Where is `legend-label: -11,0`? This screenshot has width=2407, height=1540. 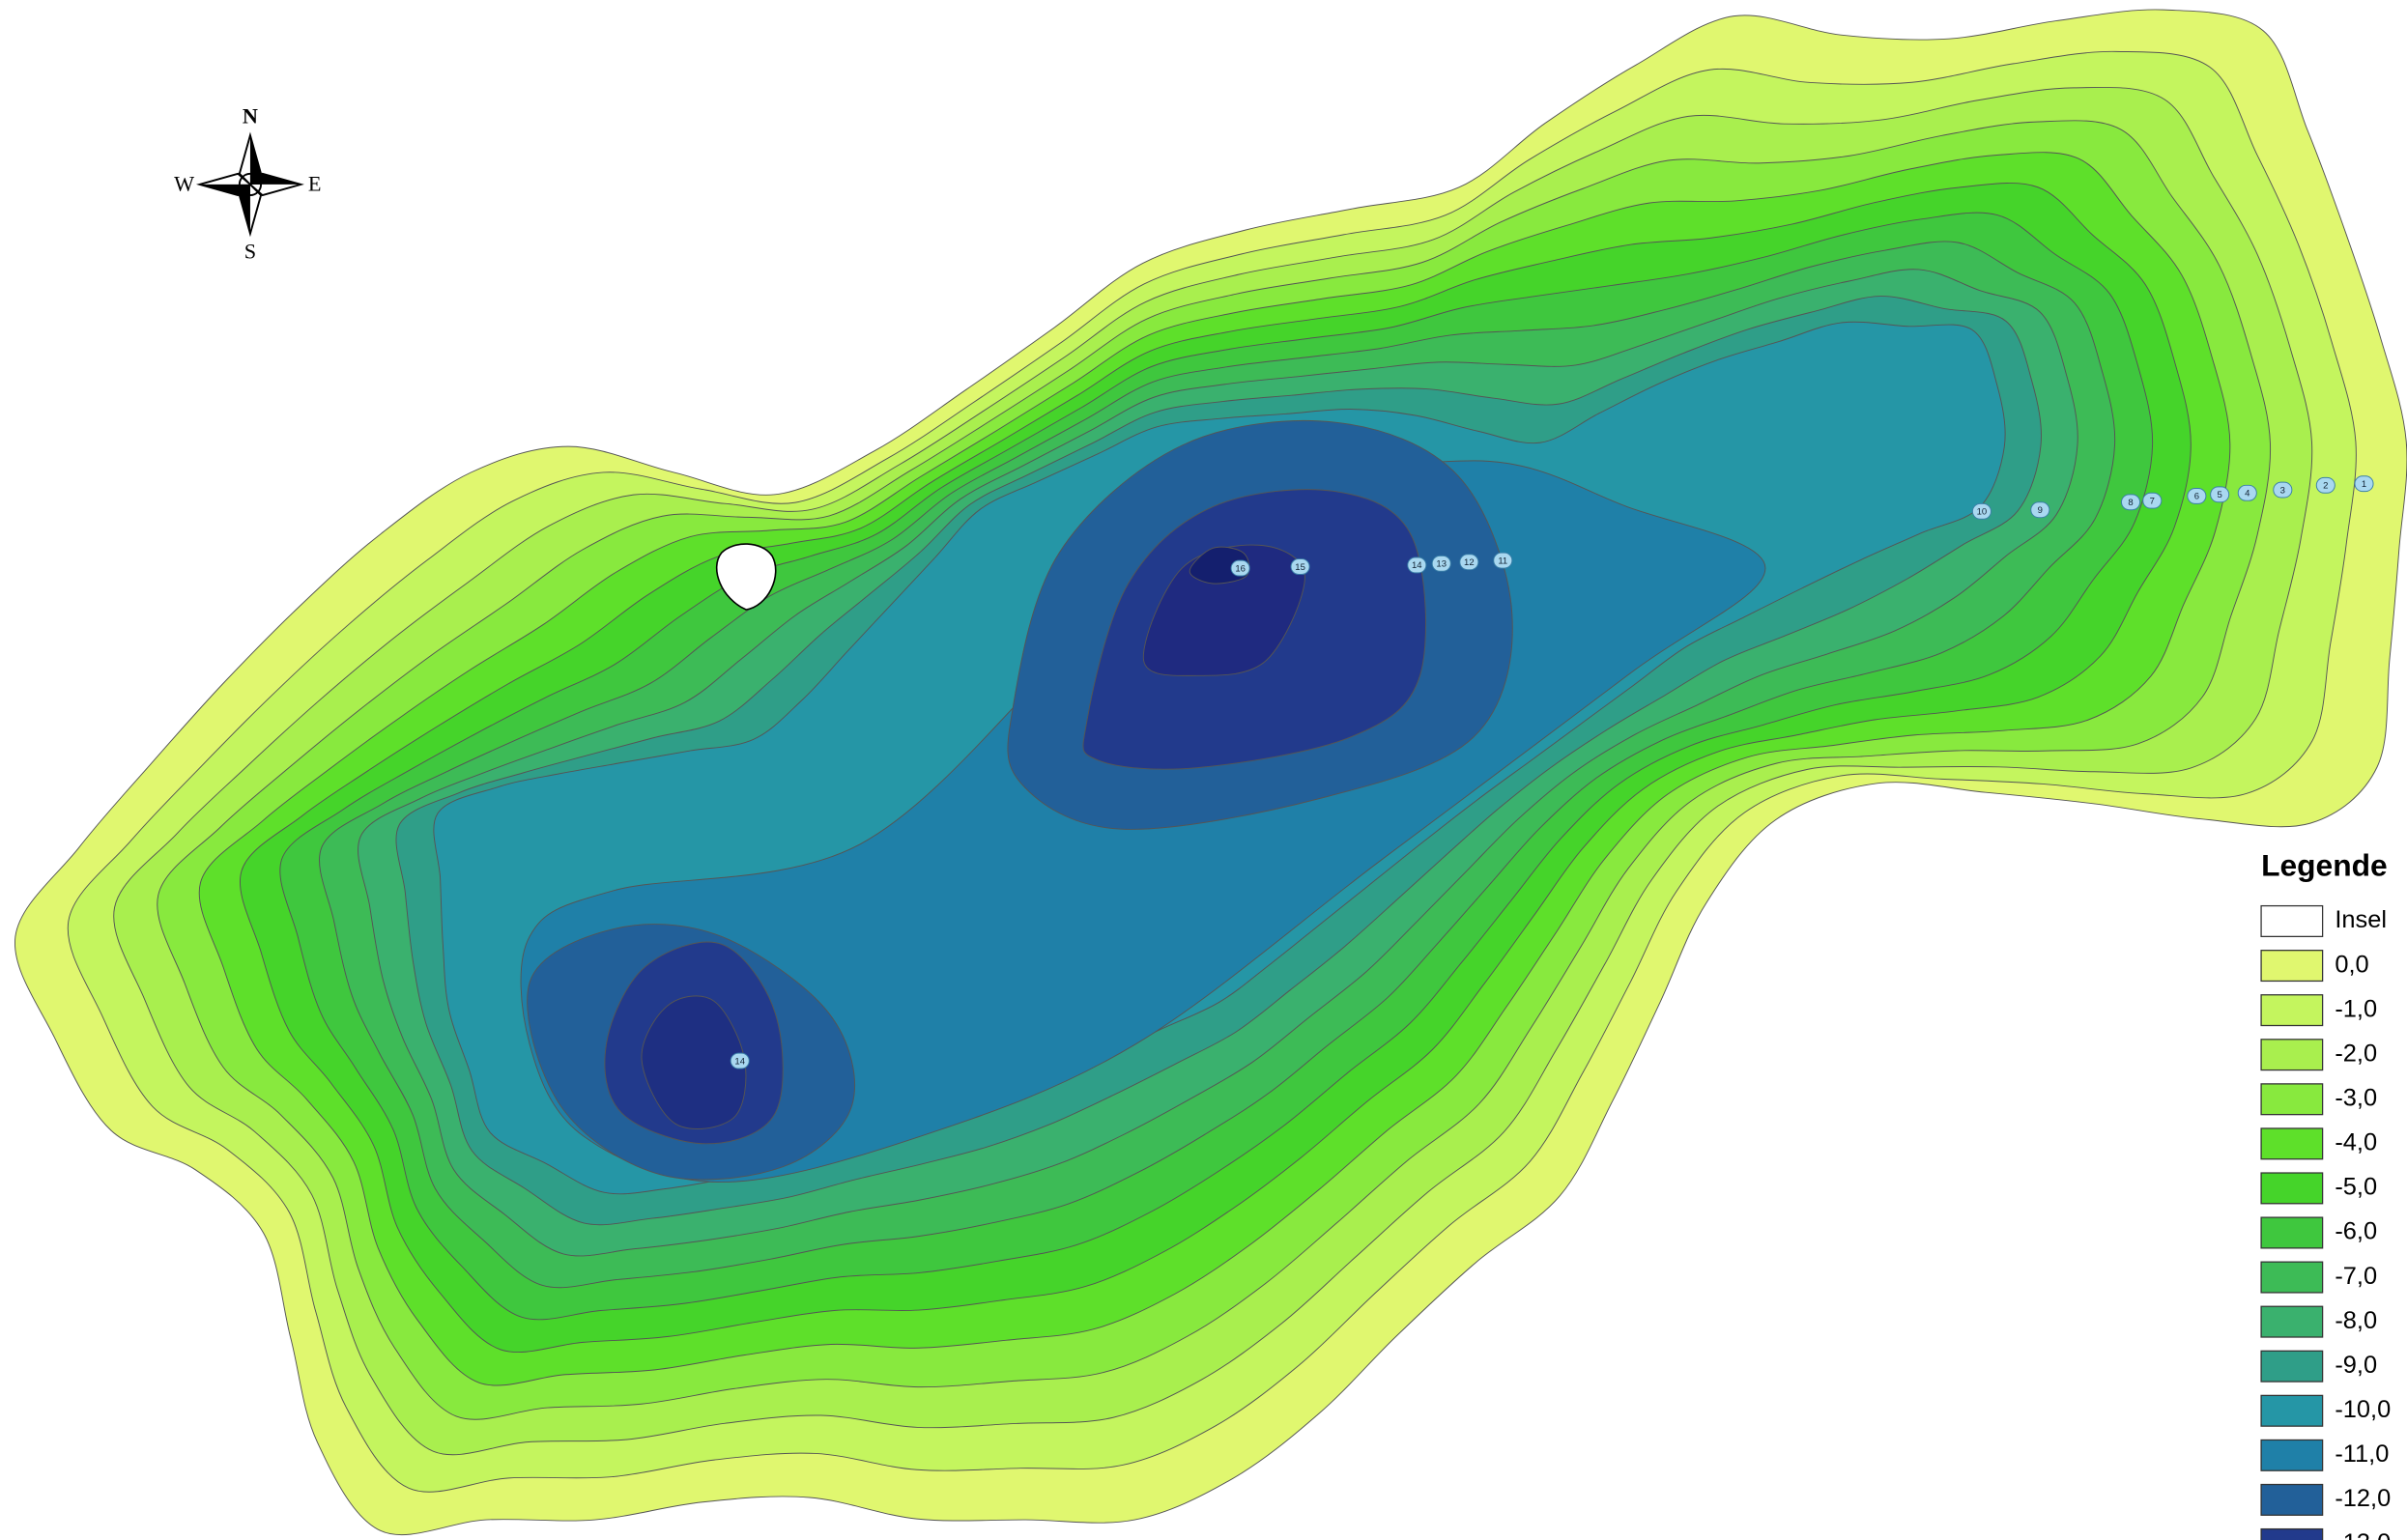
legend-label: -11,0 is located at coordinates (2362, 1454).